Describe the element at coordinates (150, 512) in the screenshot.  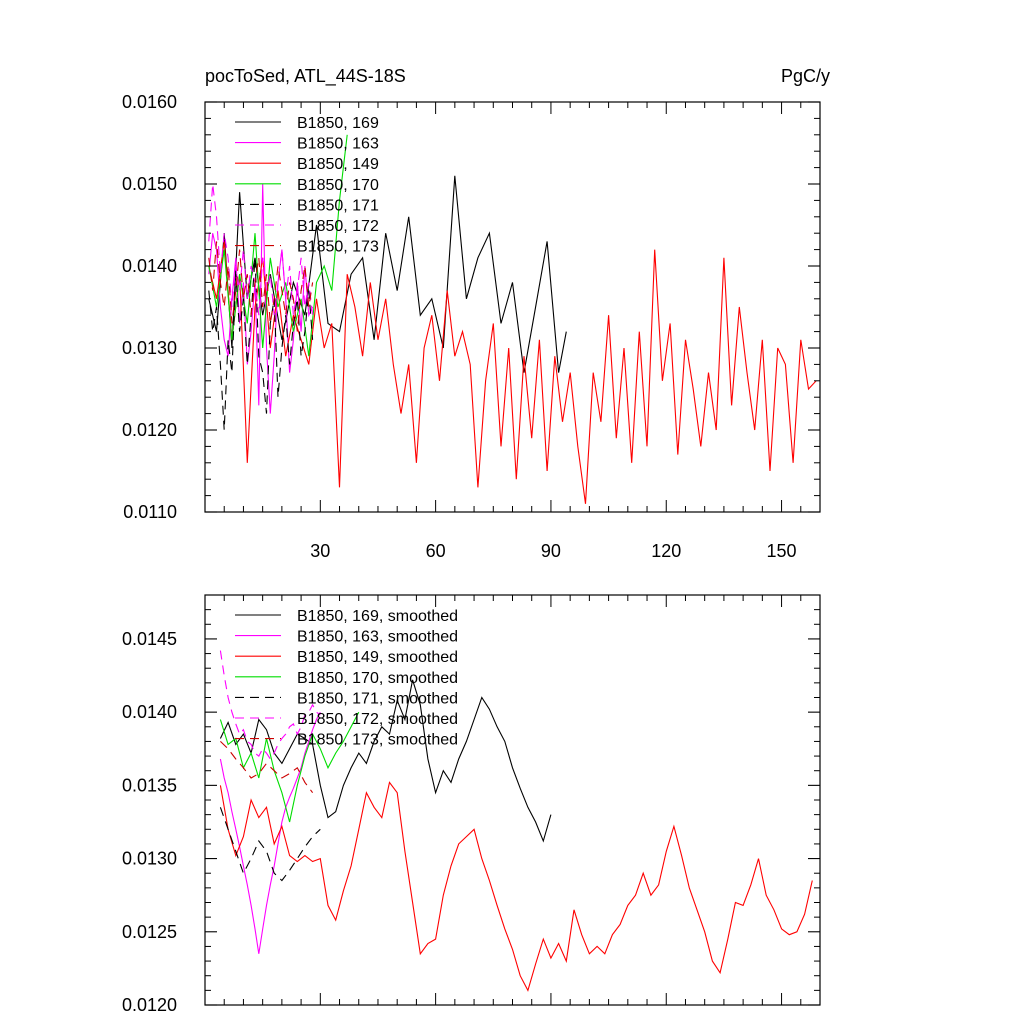
I see `y-tick-label: 0.0110` at that location.